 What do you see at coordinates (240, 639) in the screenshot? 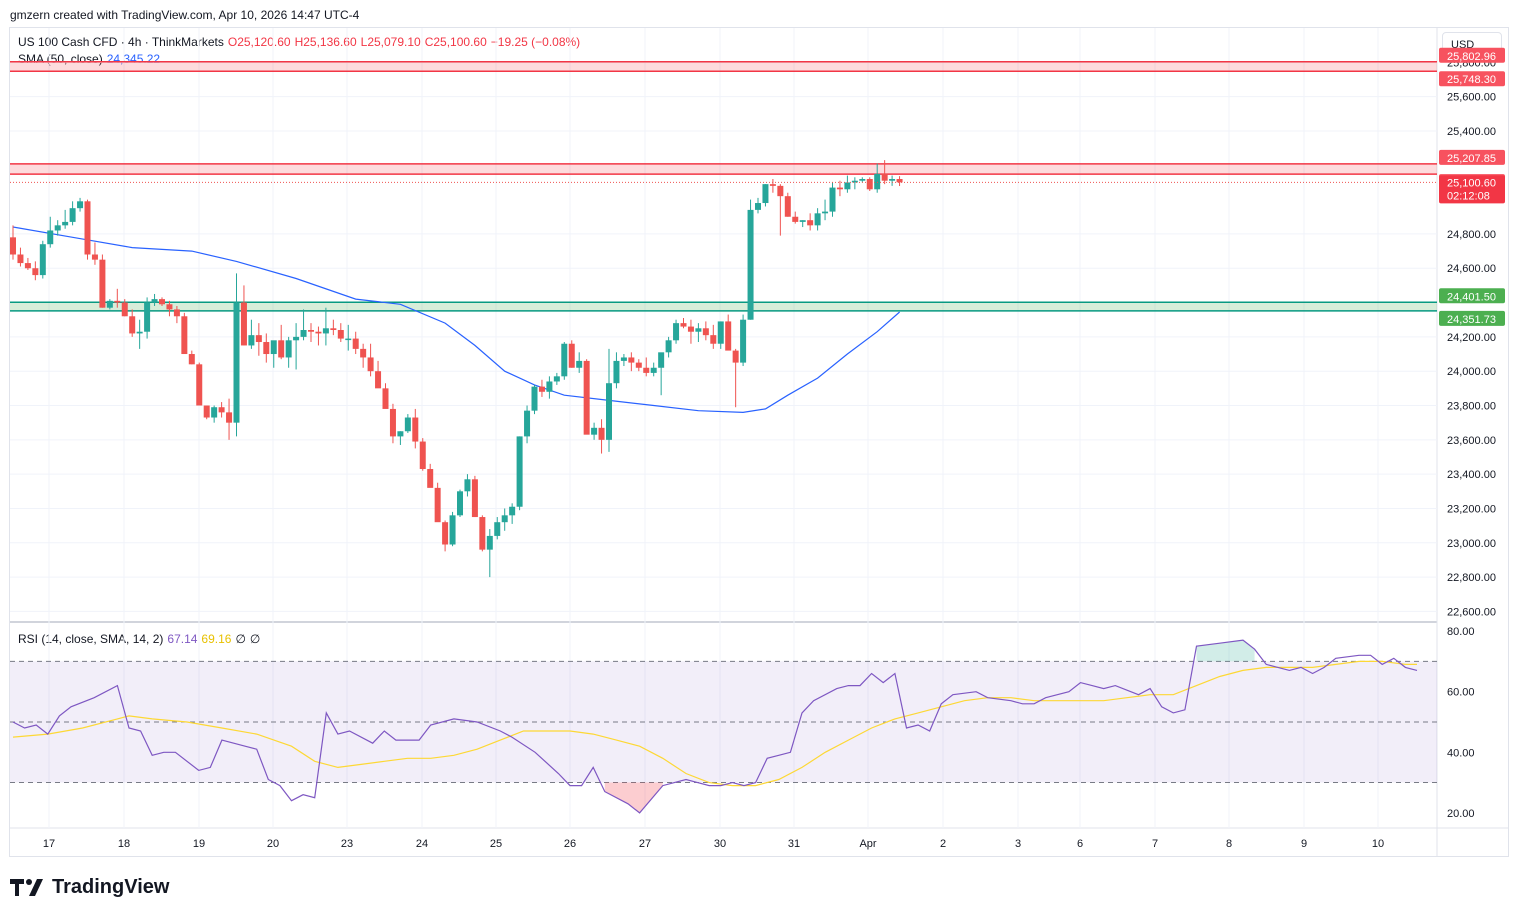
I see `rsi-legend-extra-1: ∅` at bounding box center [240, 639].